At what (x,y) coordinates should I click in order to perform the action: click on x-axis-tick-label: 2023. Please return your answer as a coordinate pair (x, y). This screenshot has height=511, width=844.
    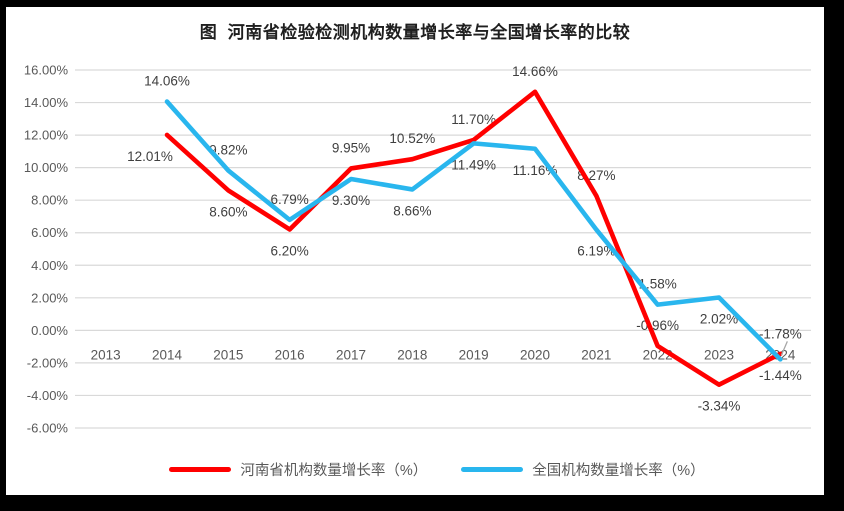
    Looking at the image, I should click on (719, 354).